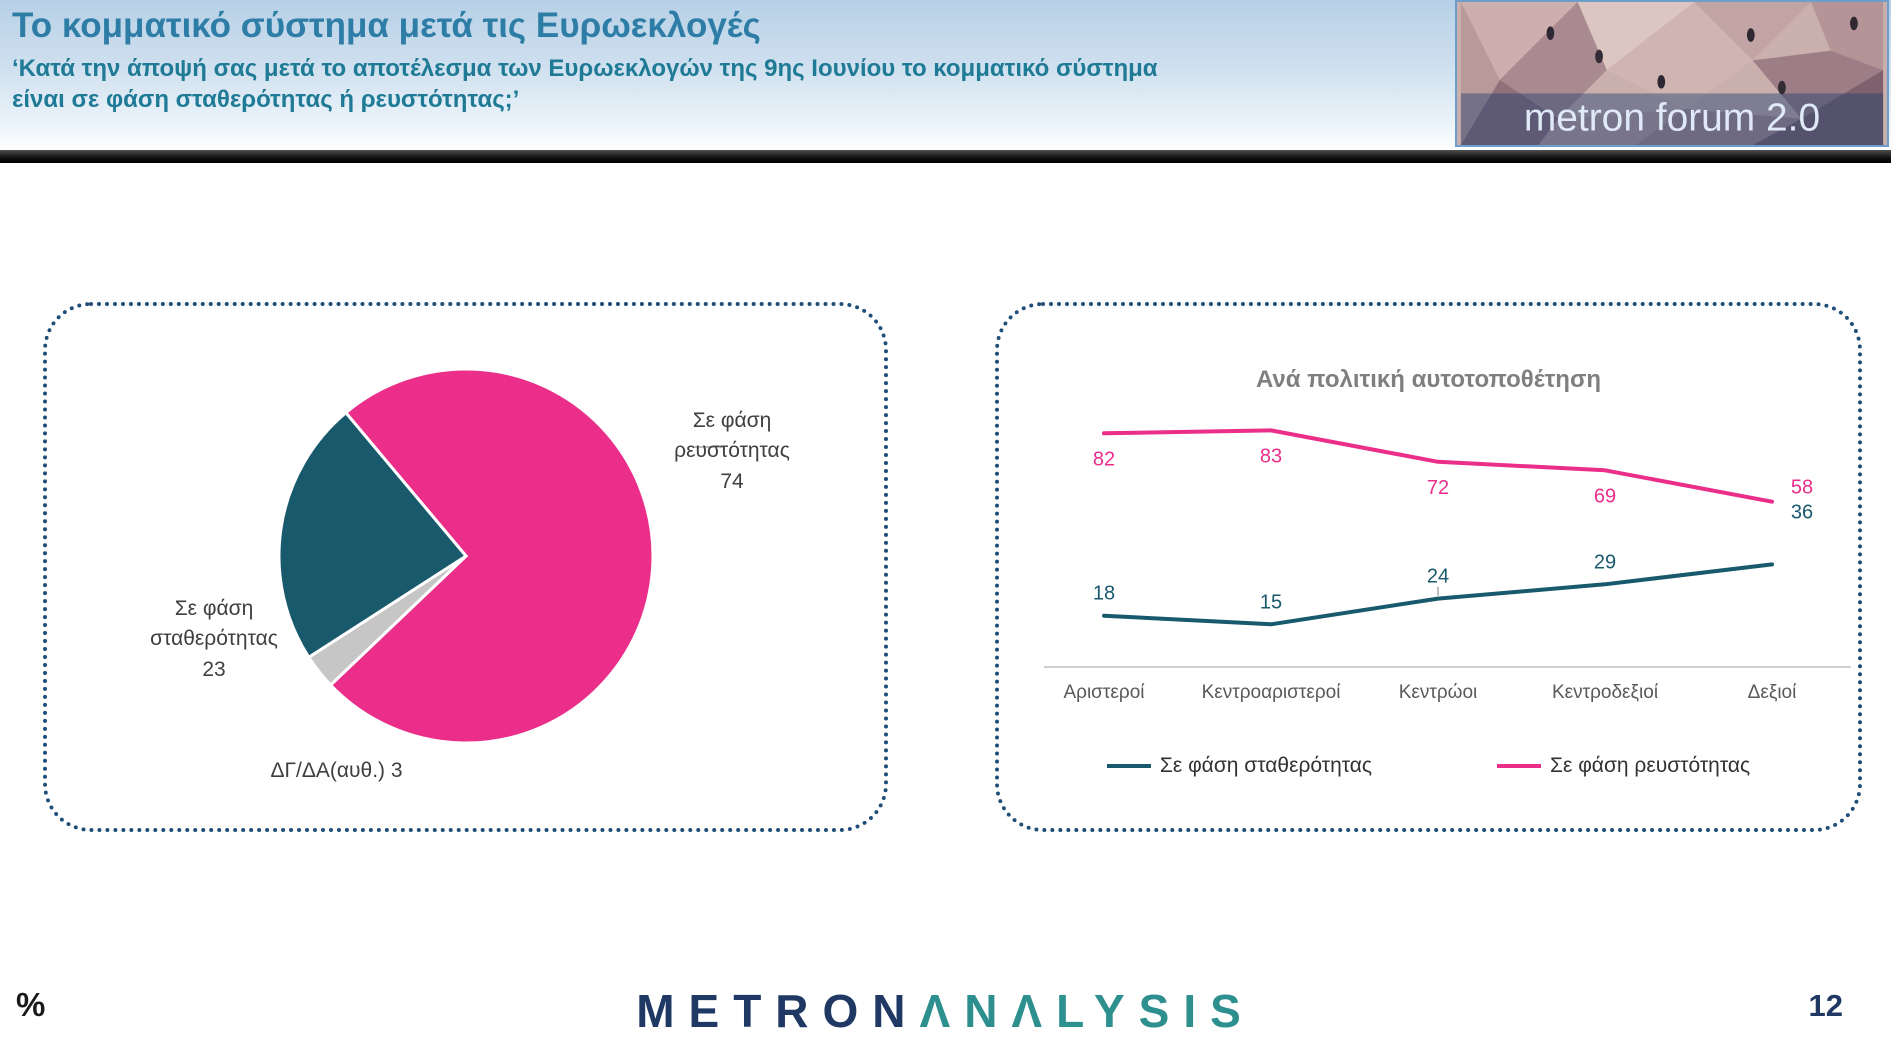  I want to click on pie-label-fluidity: Σε φάση ρευστότητας 74, so click(732, 451).